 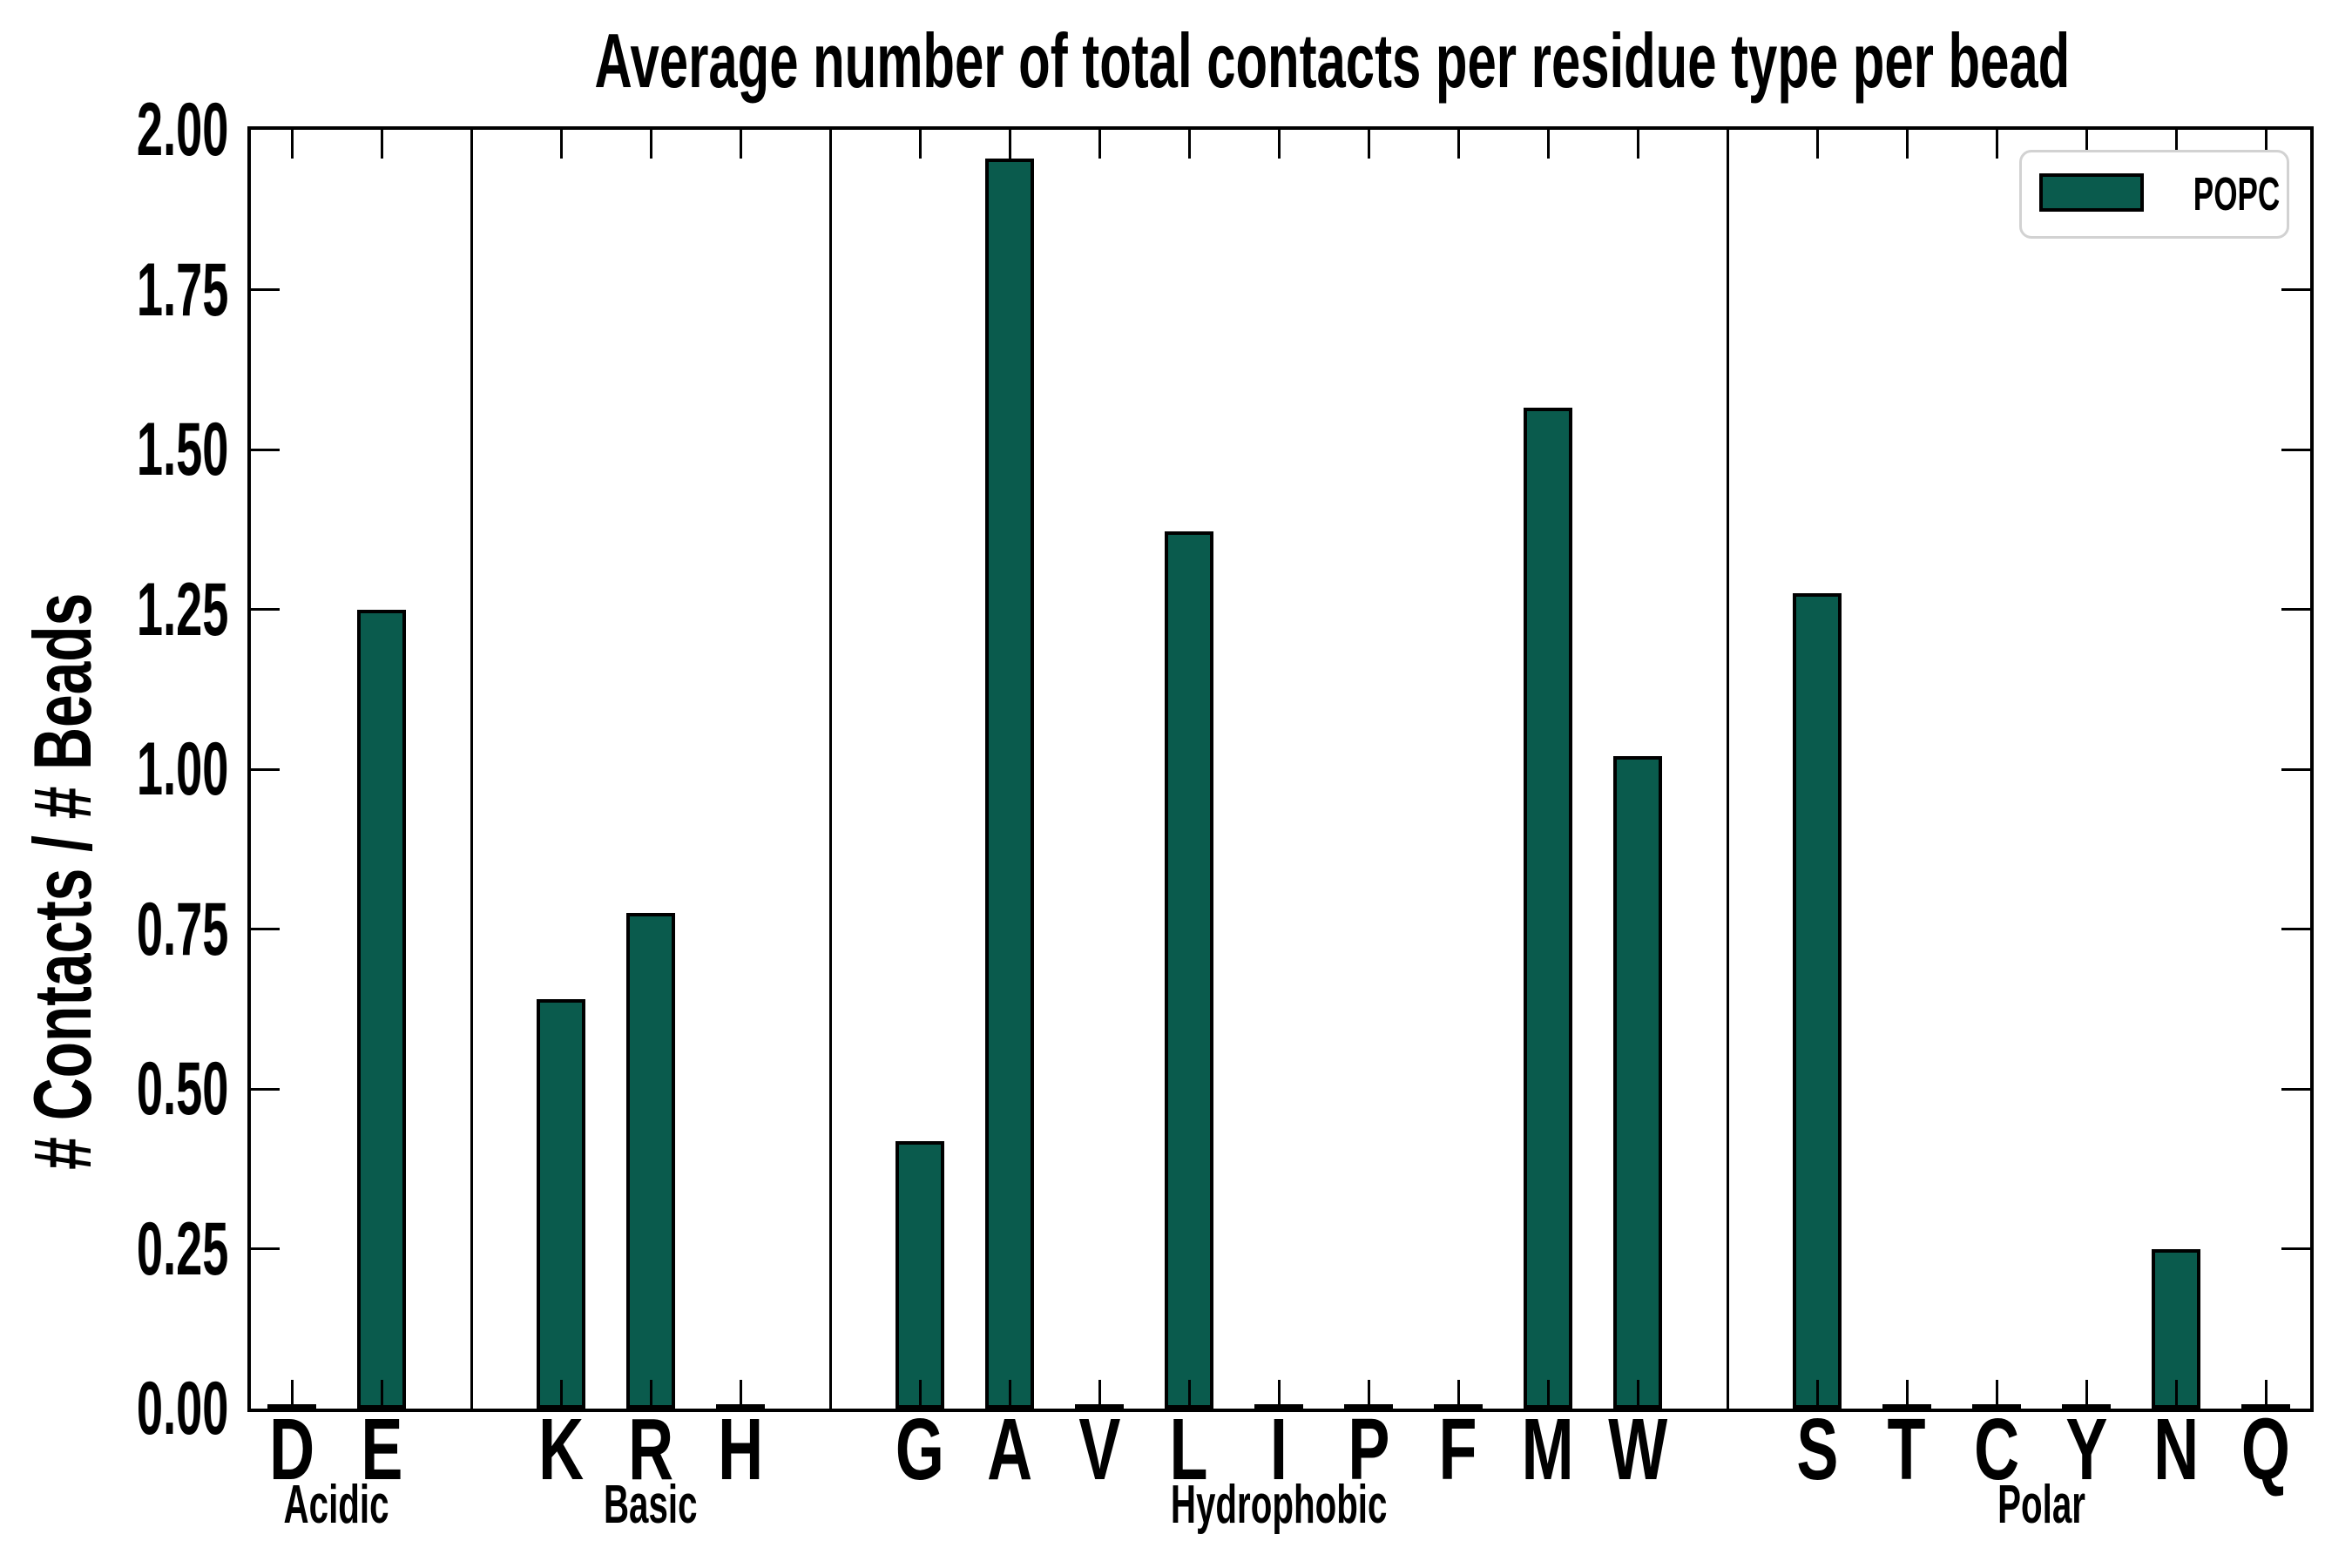 I want to click on x-tick-top-G, so click(x=920, y=145).